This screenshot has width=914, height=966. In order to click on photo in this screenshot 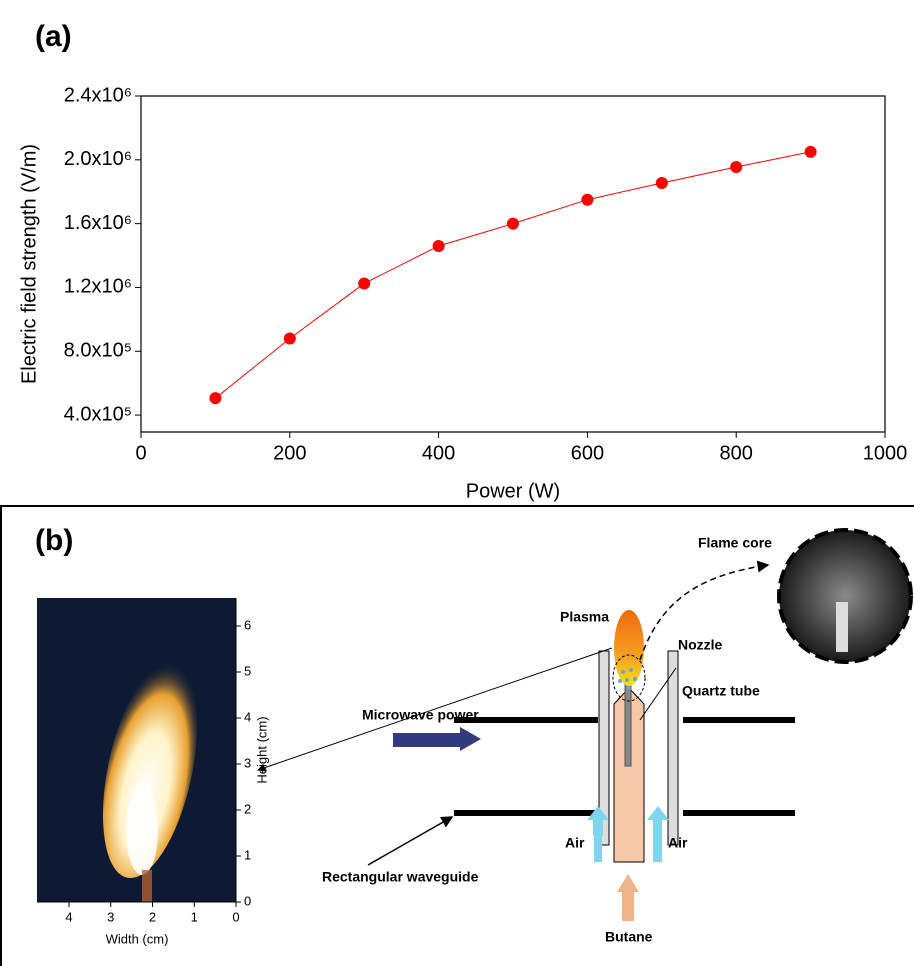, I will do `click(137, 750)`.